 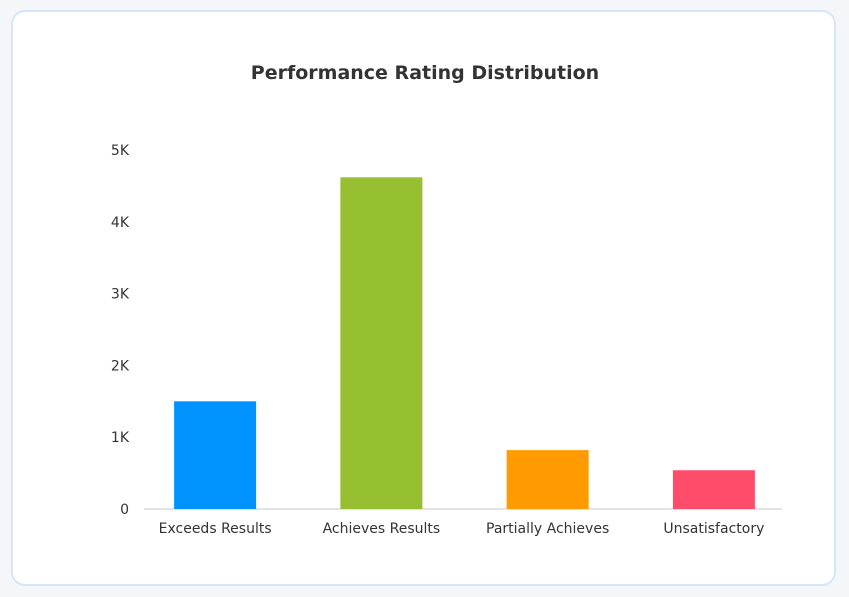 What do you see at coordinates (120, 366) in the screenshot?
I see `y-tick-label: 2K` at bounding box center [120, 366].